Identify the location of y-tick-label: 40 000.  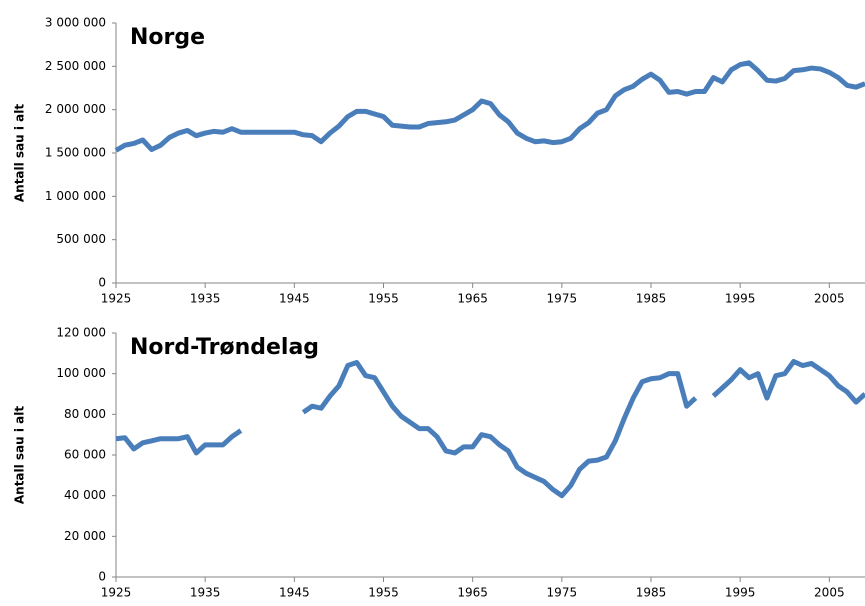
(85, 495).